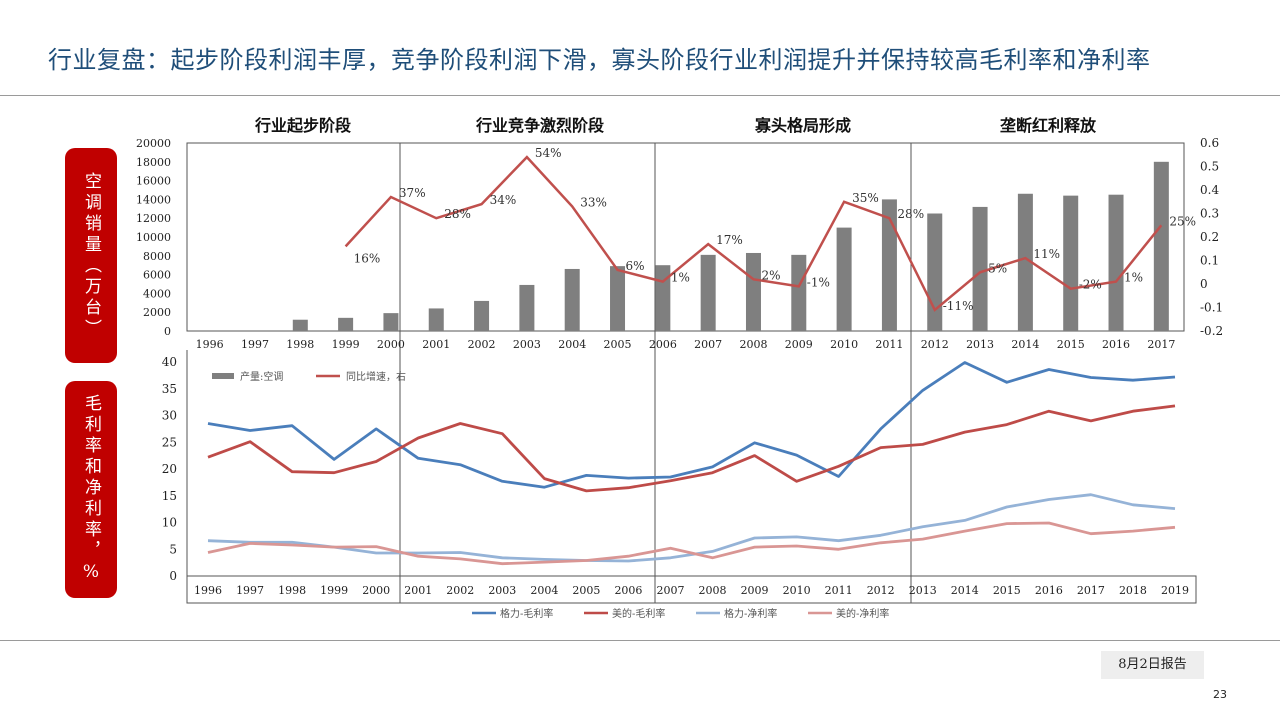 The height and width of the screenshot is (720, 1280). What do you see at coordinates (169, 416) in the screenshot?
I see `y-tick-label-margin: 30` at bounding box center [169, 416].